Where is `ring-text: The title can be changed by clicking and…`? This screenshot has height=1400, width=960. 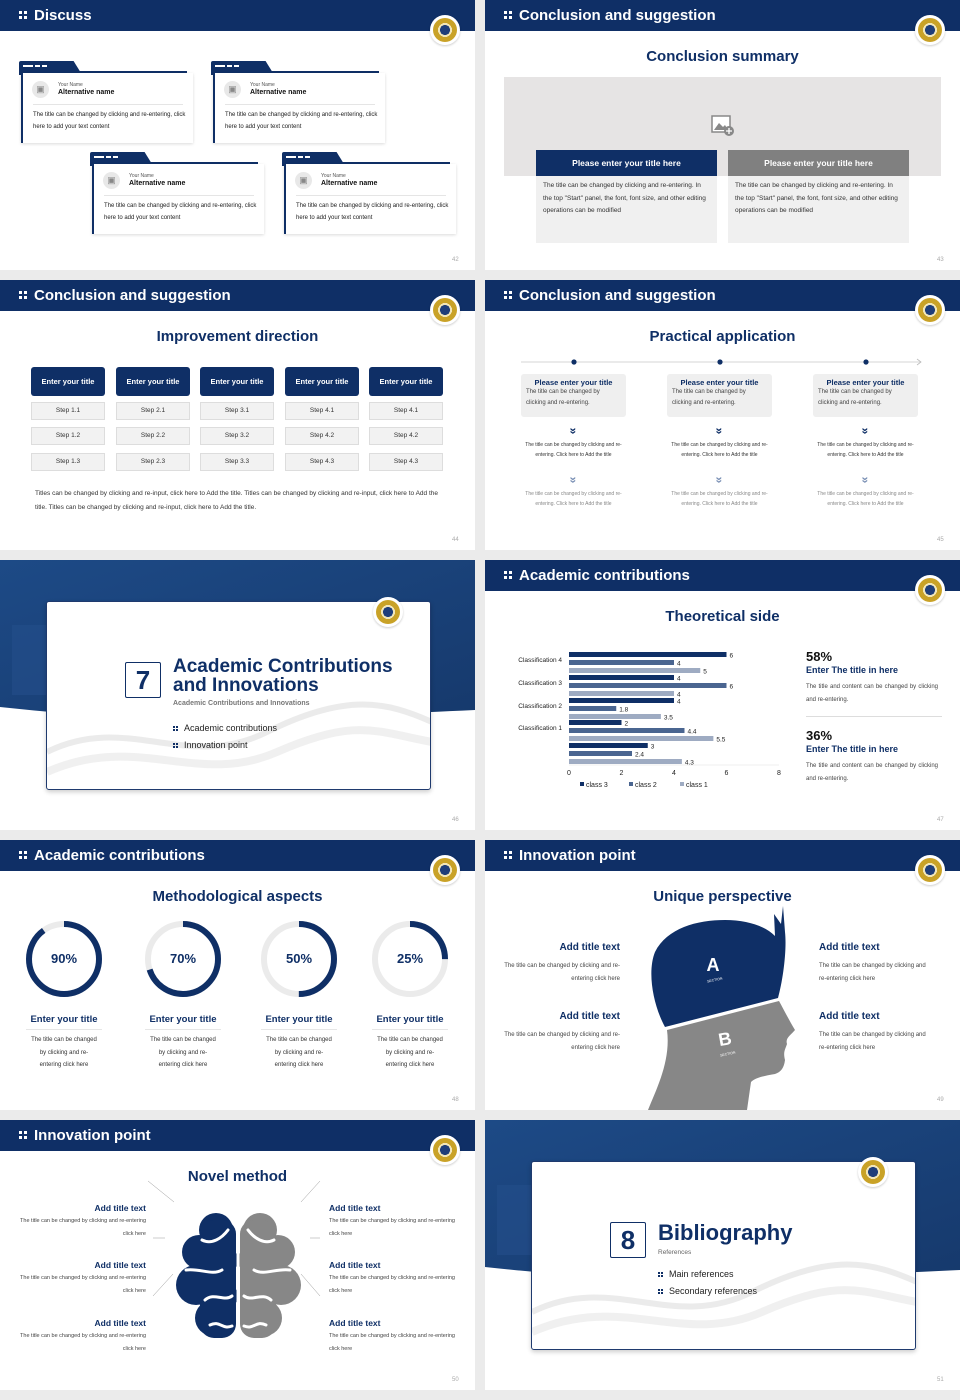 ring-text: The title can be changed by clicking and… is located at coordinates (410, 1052).